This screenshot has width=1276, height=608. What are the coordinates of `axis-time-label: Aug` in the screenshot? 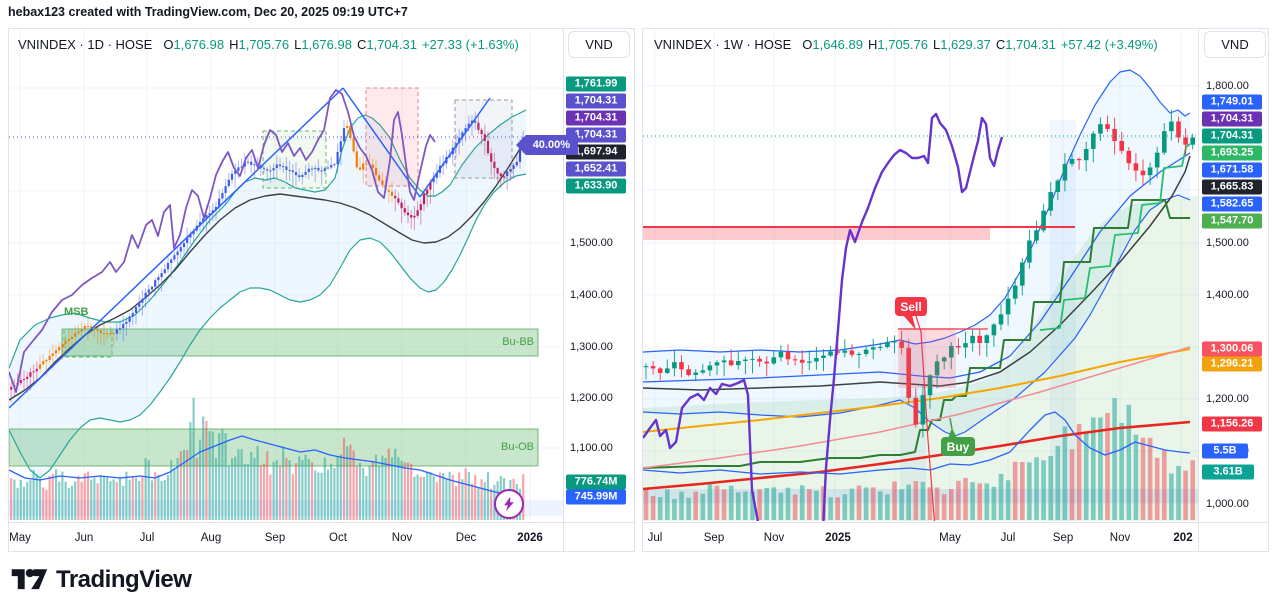 It's located at (211, 538).